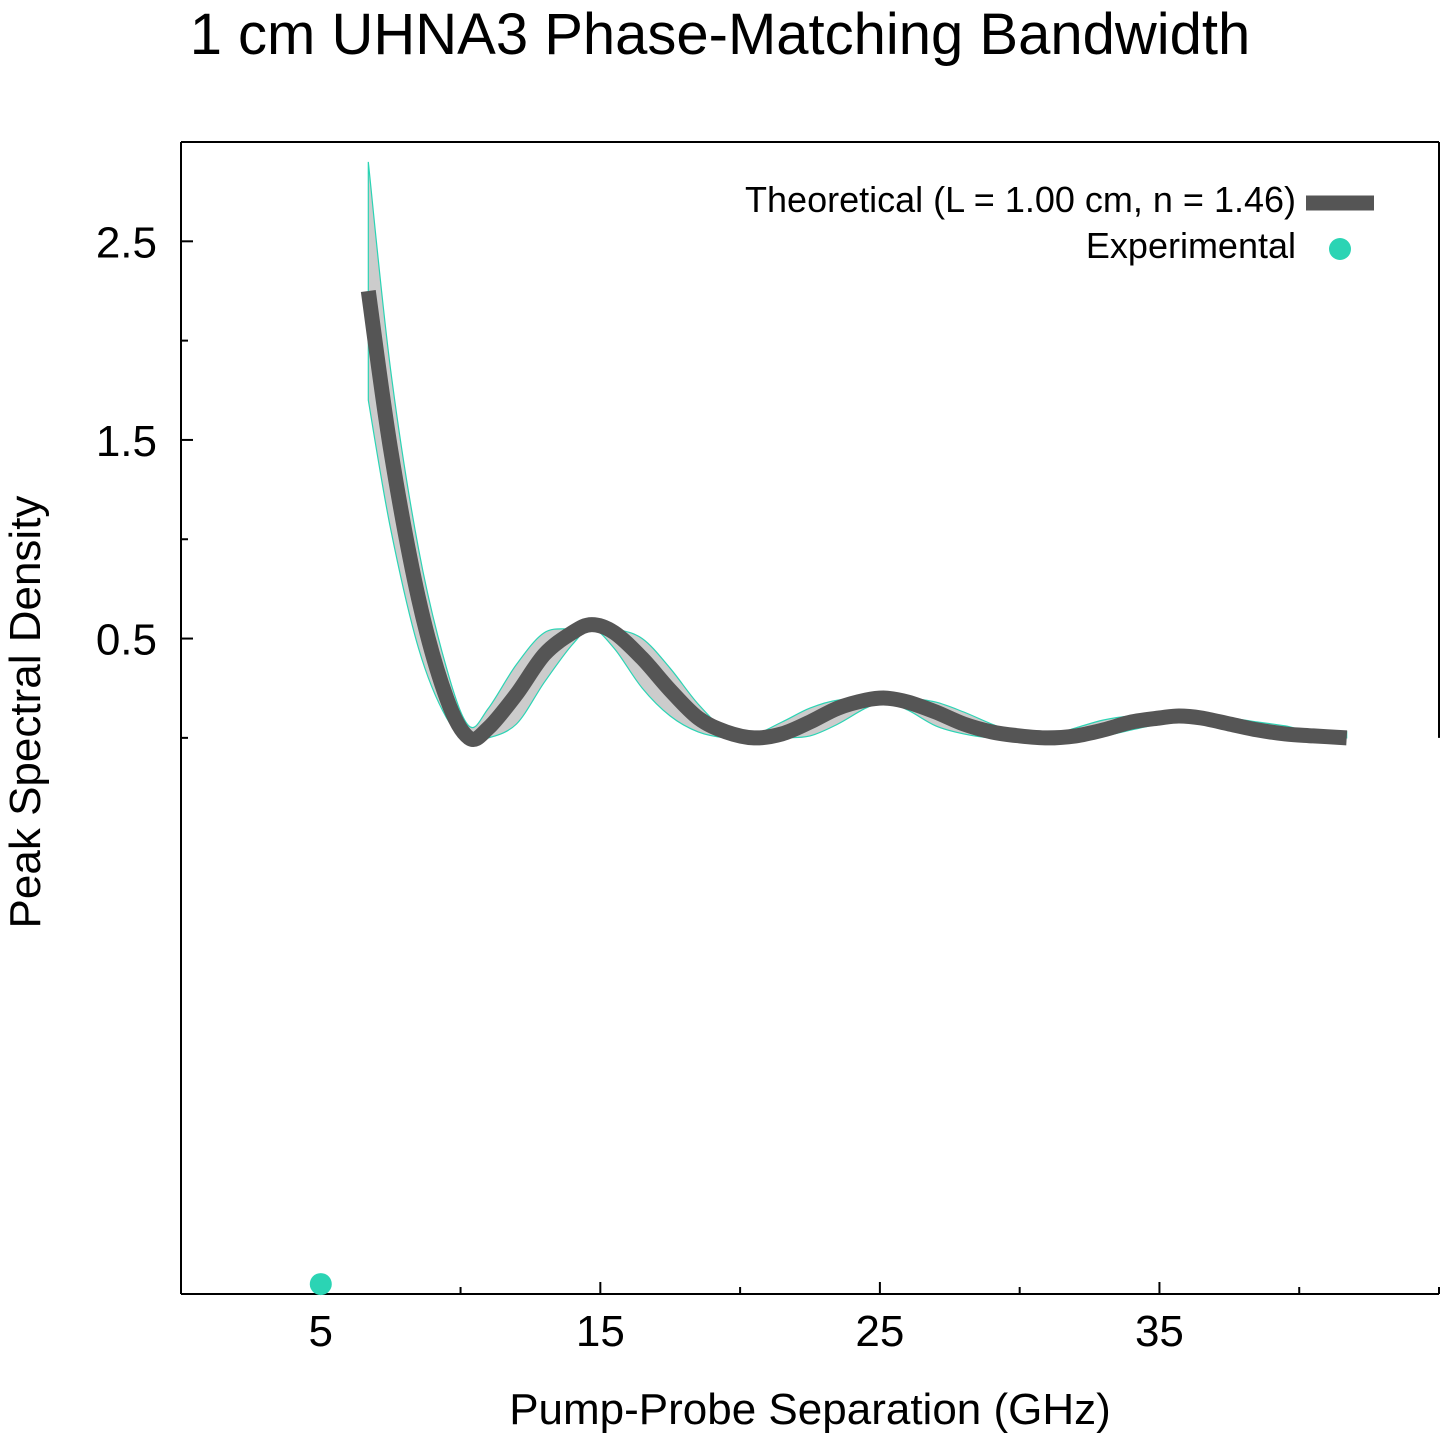 The width and height of the screenshot is (1440, 1440). Describe the element at coordinates (879, 1331) in the screenshot. I see `x-tick-label: 25` at that location.